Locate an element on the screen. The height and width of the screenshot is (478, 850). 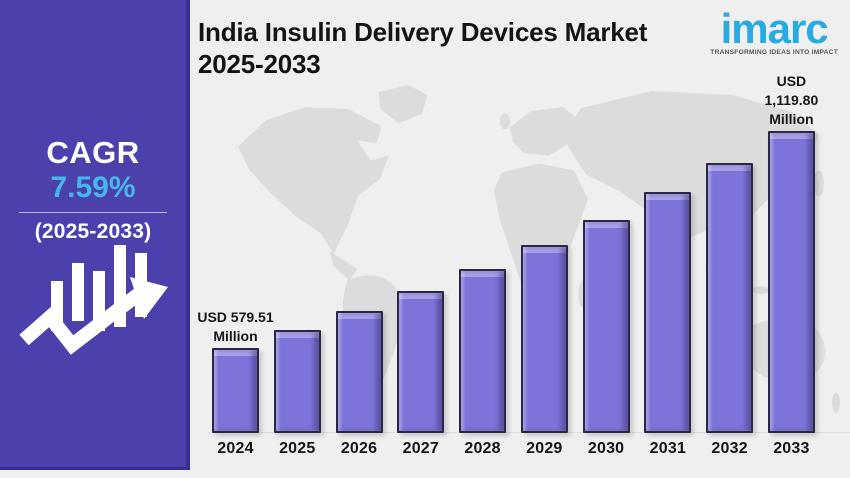
year-label: 2030 is located at coordinates (606, 448).